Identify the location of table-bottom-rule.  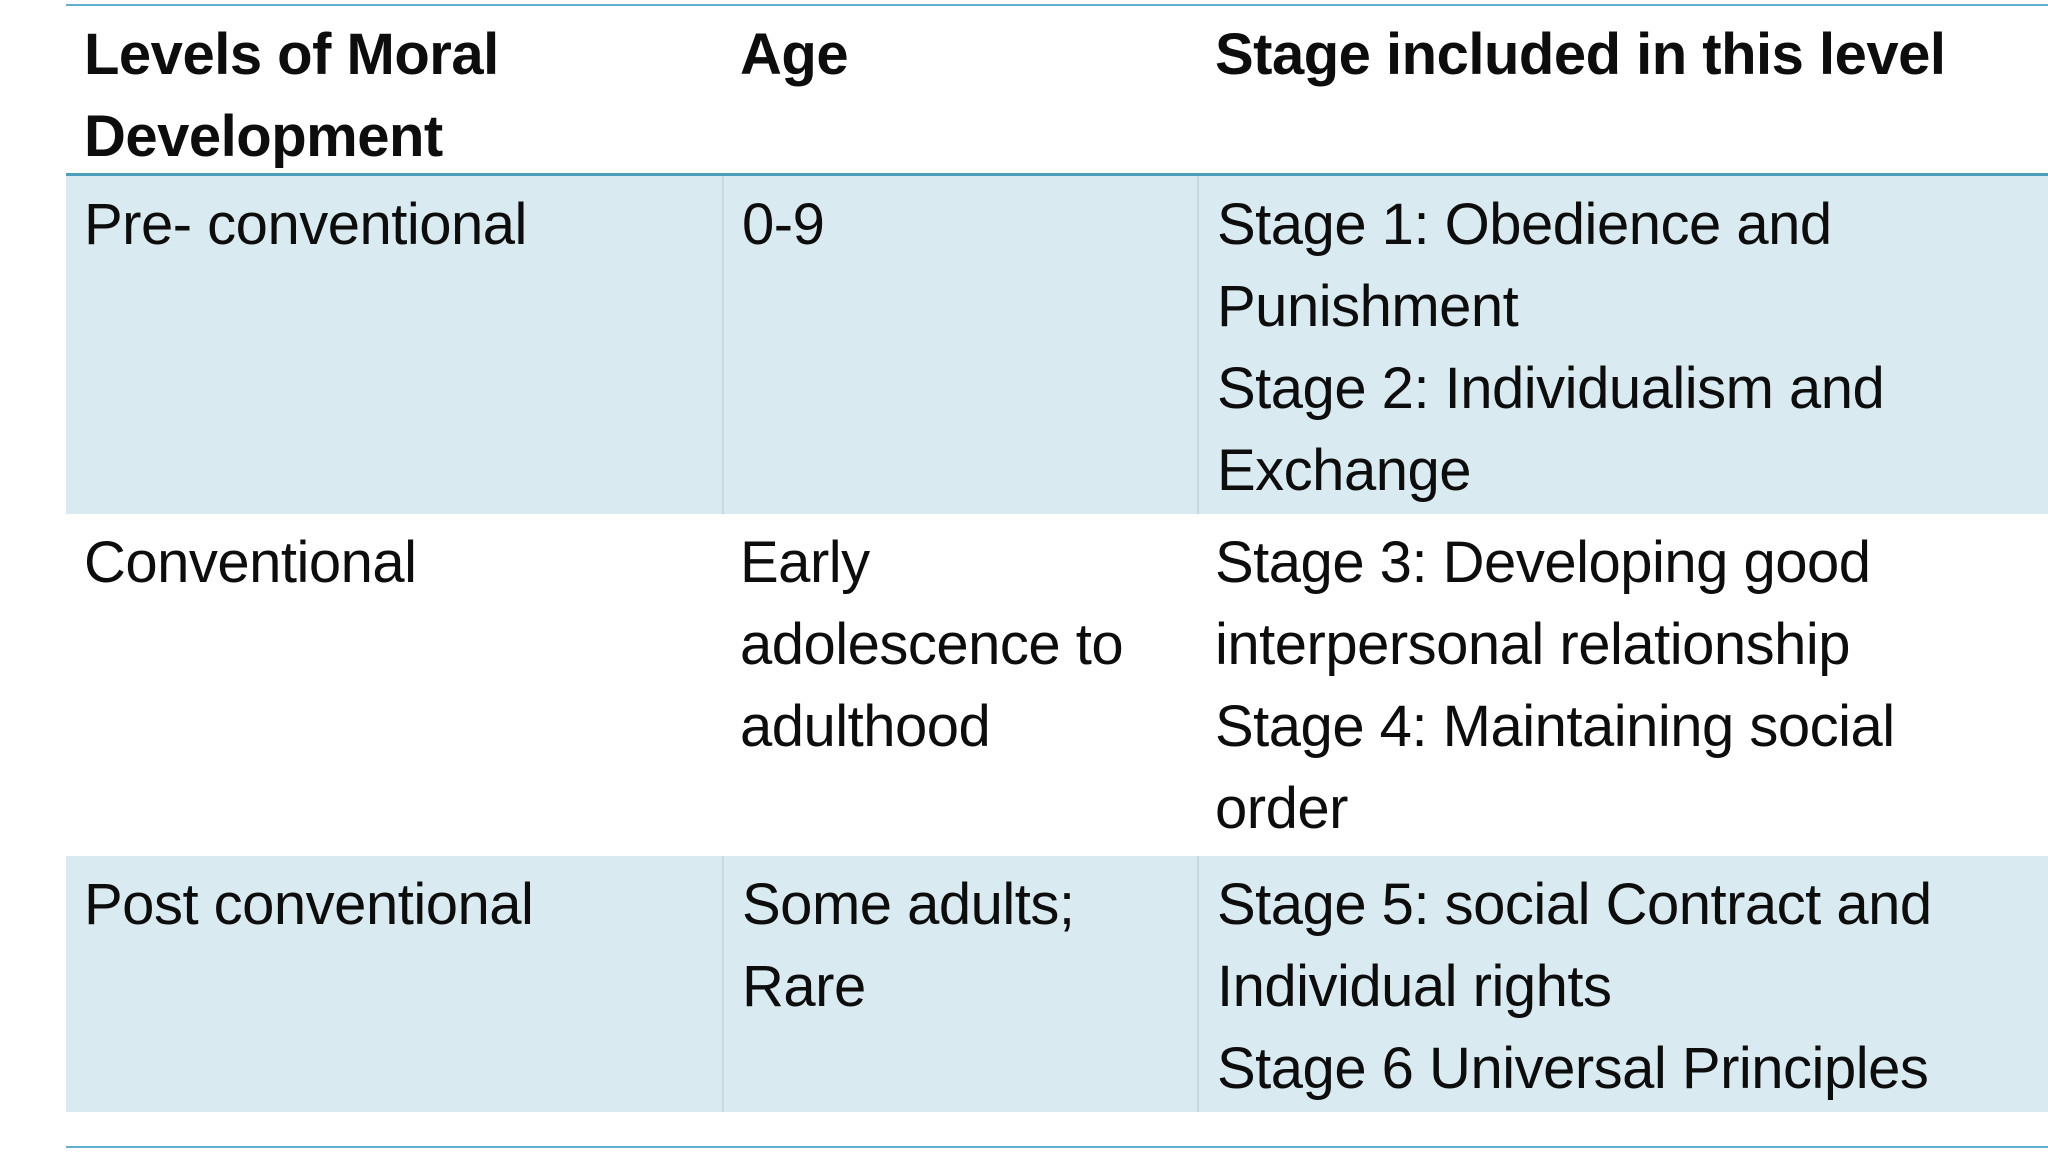
(1057, 1147).